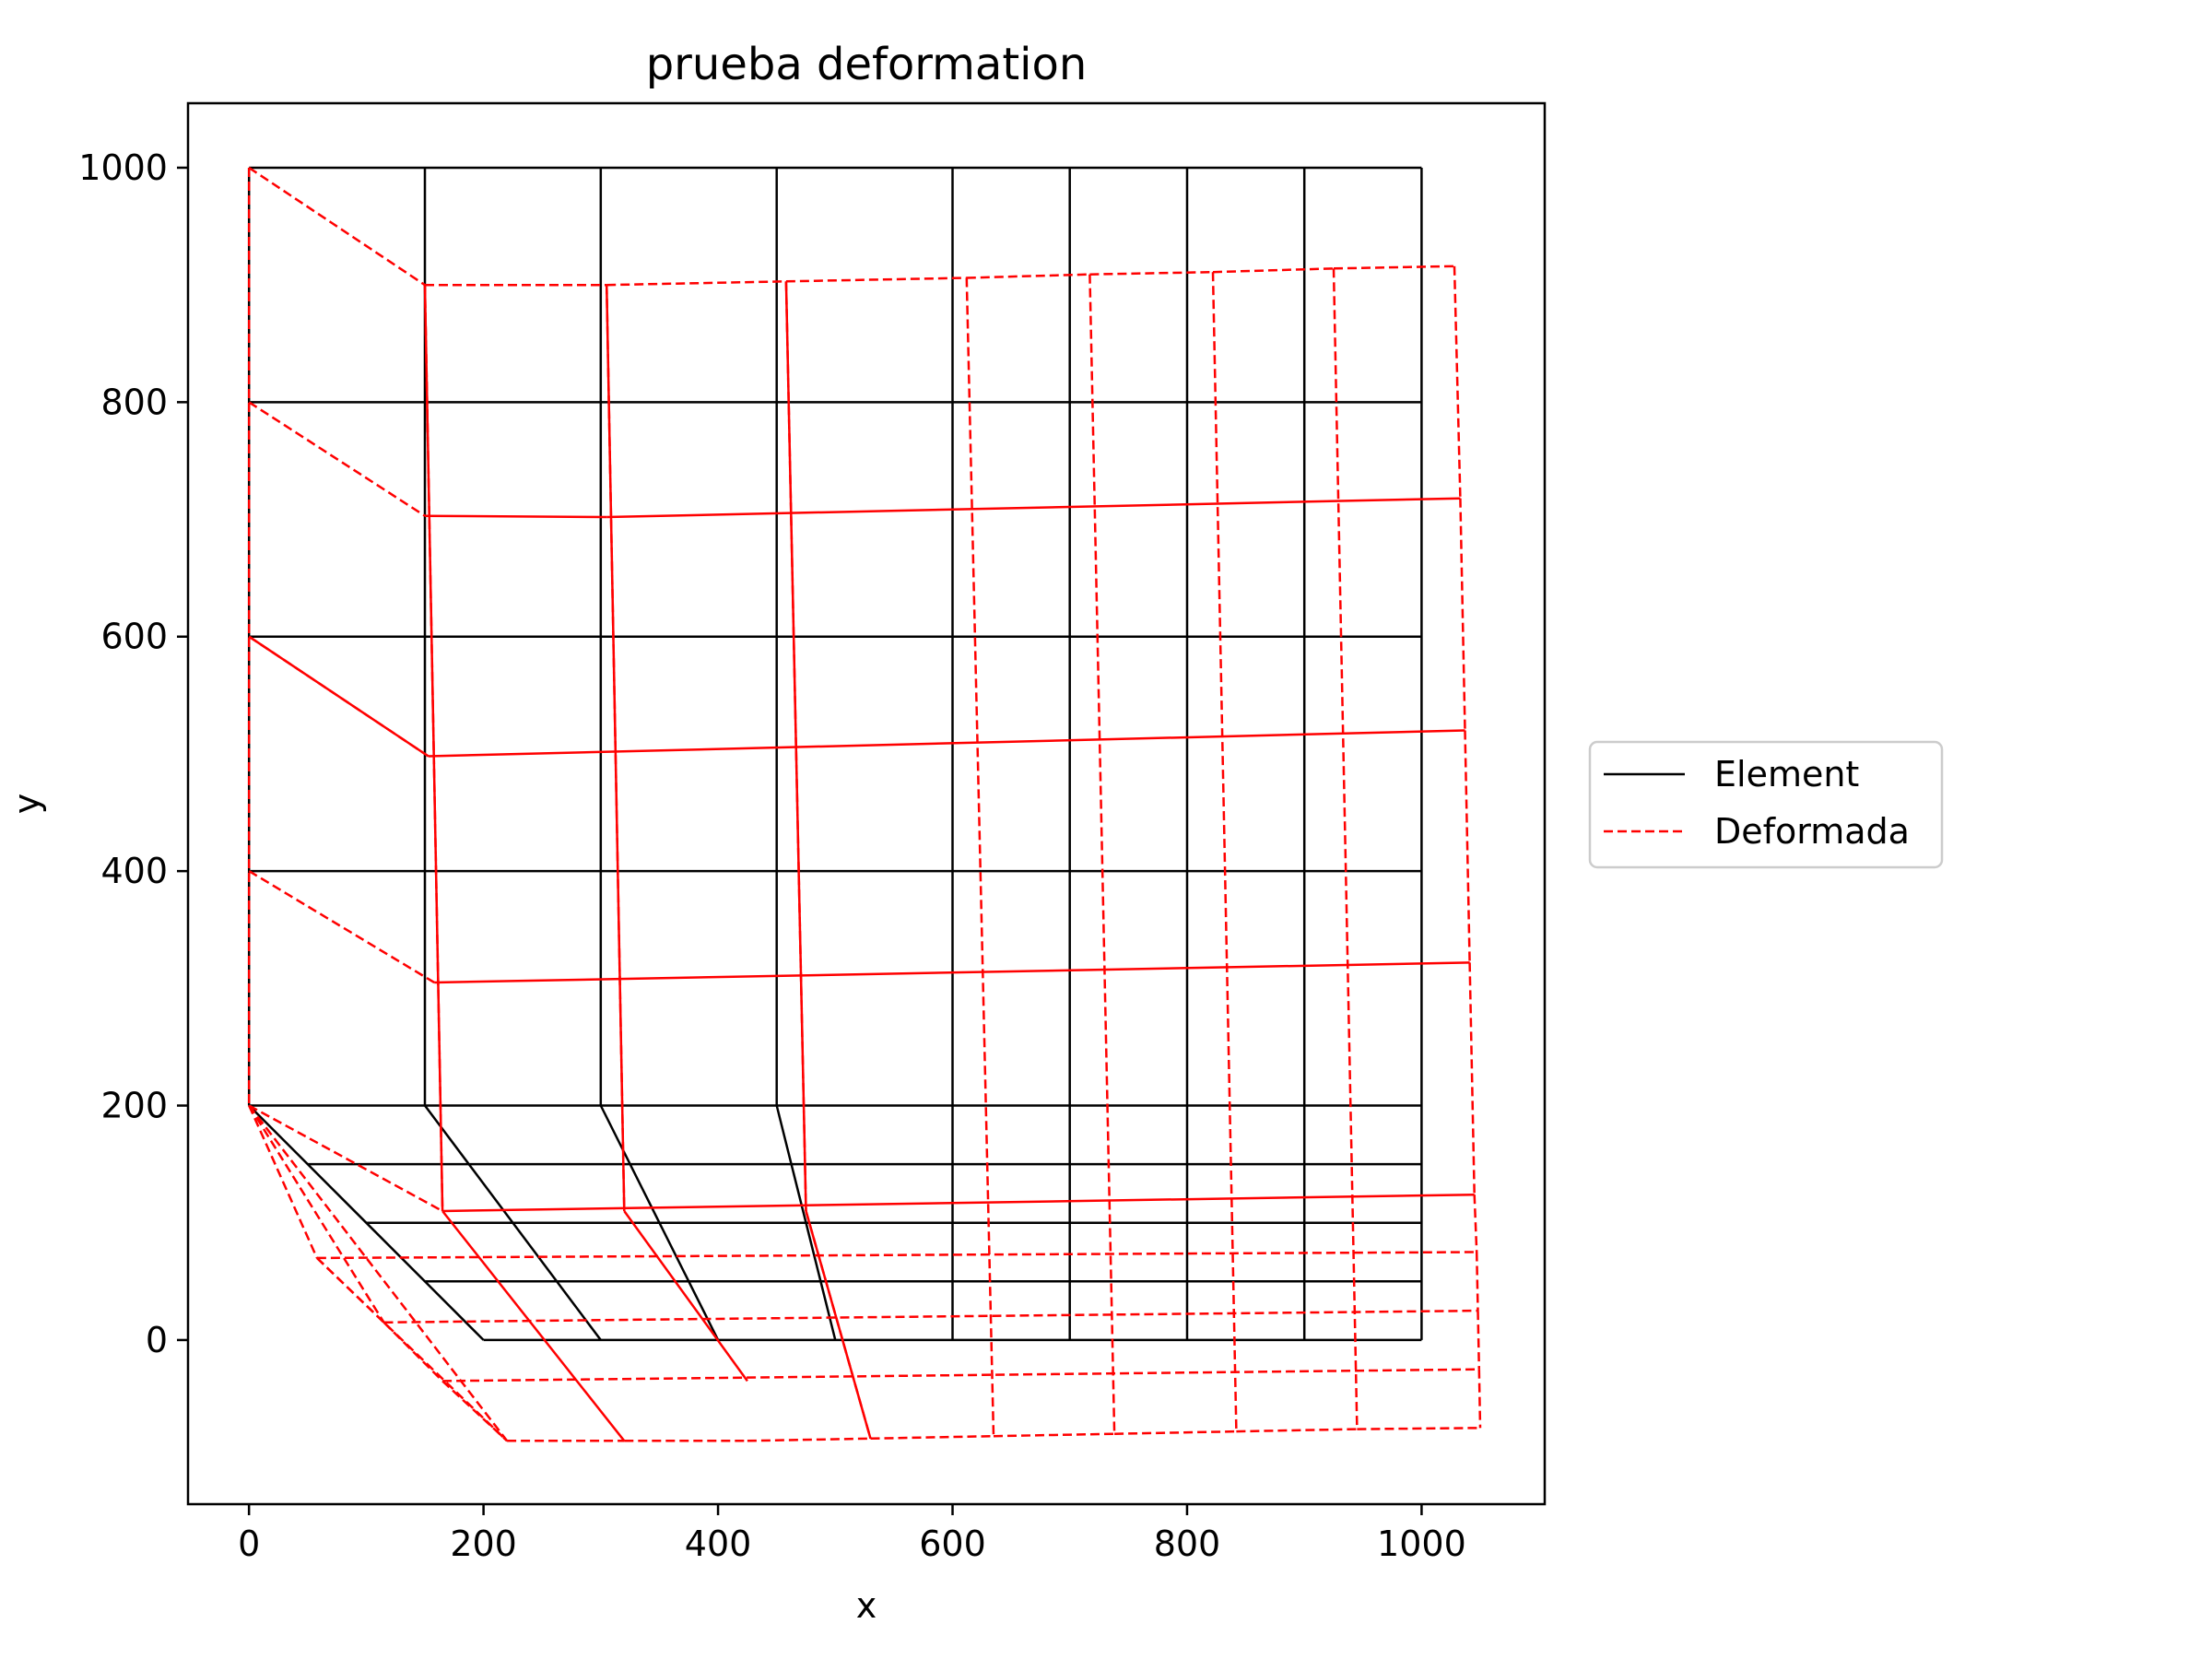  What do you see at coordinates (1812, 831) in the screenshot?
I see `legend-label-deformada: Deformada` at bounding box center [1812, 831].